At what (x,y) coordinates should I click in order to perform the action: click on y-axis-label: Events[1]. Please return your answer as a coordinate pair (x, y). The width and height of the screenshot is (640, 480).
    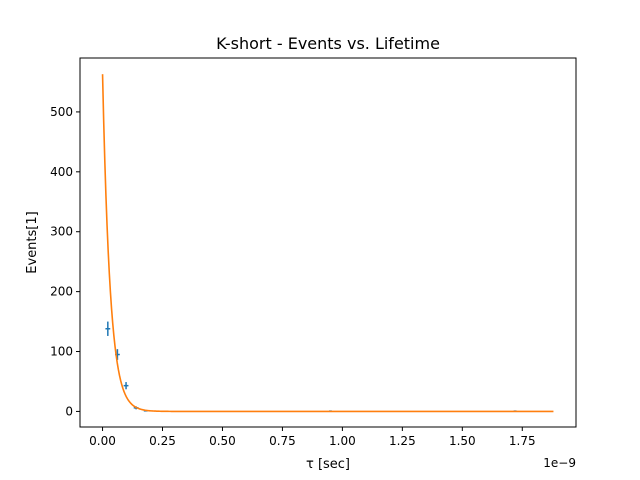
    Looking at the image, I should click on (32, 242).